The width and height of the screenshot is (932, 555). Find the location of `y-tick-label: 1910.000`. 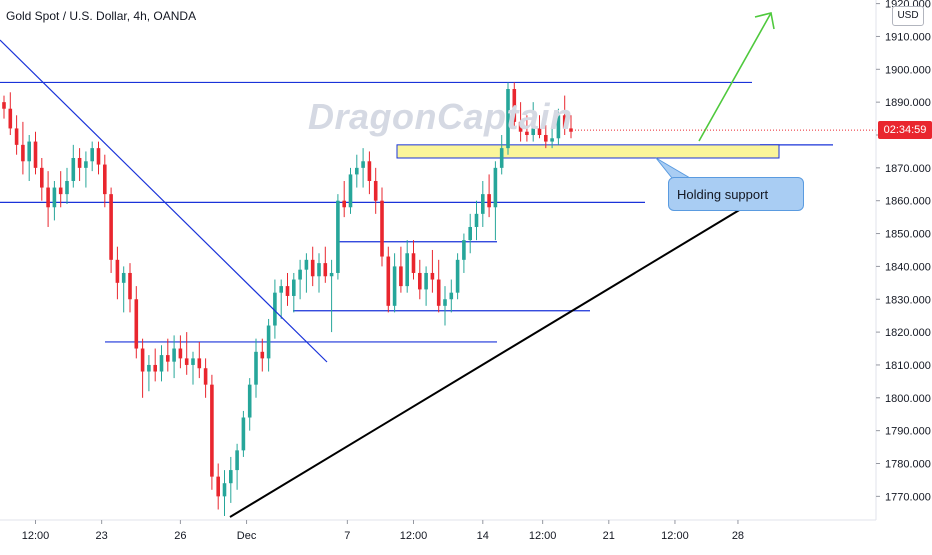

y-tick-label: 1910.000 is located at coordinates (908, 37).